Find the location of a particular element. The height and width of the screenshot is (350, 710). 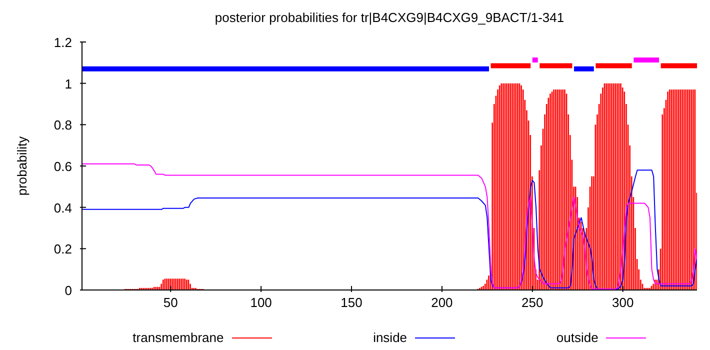

legend-label: inside is located at coordinates (390, 337).